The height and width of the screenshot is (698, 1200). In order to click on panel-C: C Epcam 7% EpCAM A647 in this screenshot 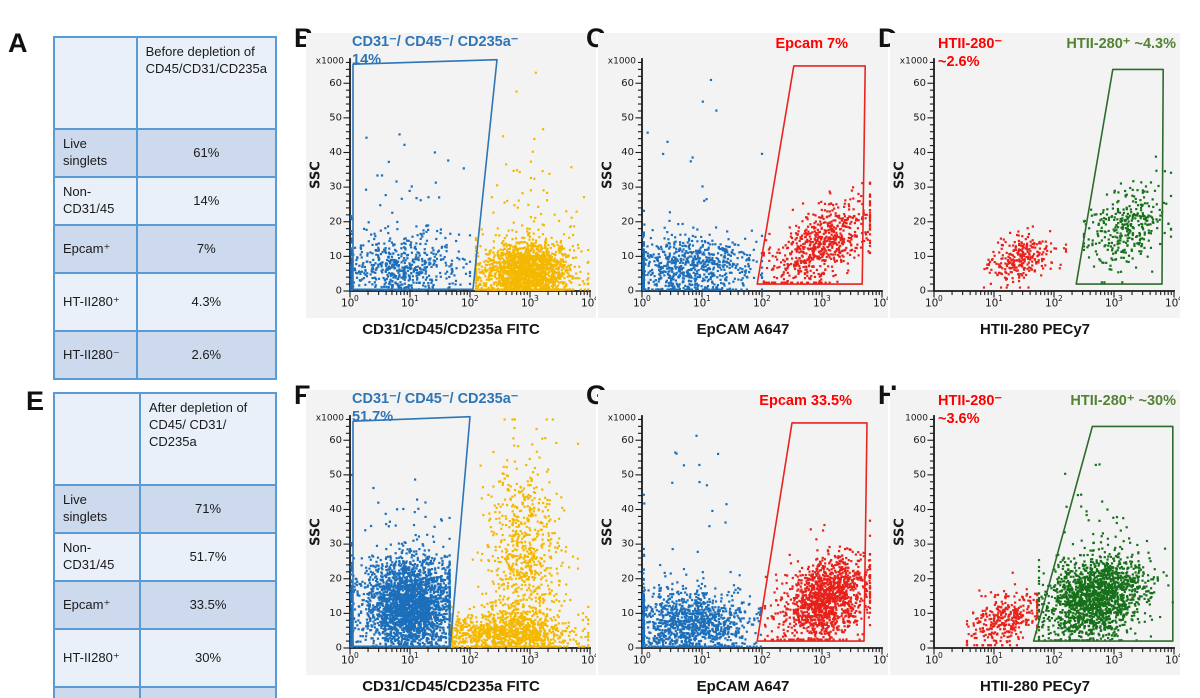, I will do `click(741, 183)`.